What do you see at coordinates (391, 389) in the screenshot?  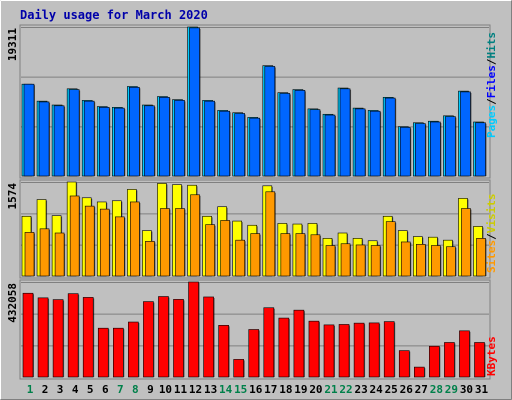 I see `x-tick-label: 25` at bounding box center [391, 389].